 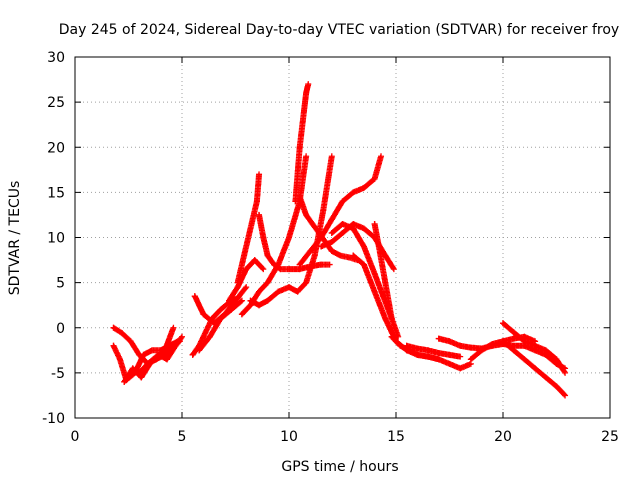 What do you see at coordinates (75, 437) in the screenshot?
I see `x-tick-label: 0` at bounding box center [75, 437].